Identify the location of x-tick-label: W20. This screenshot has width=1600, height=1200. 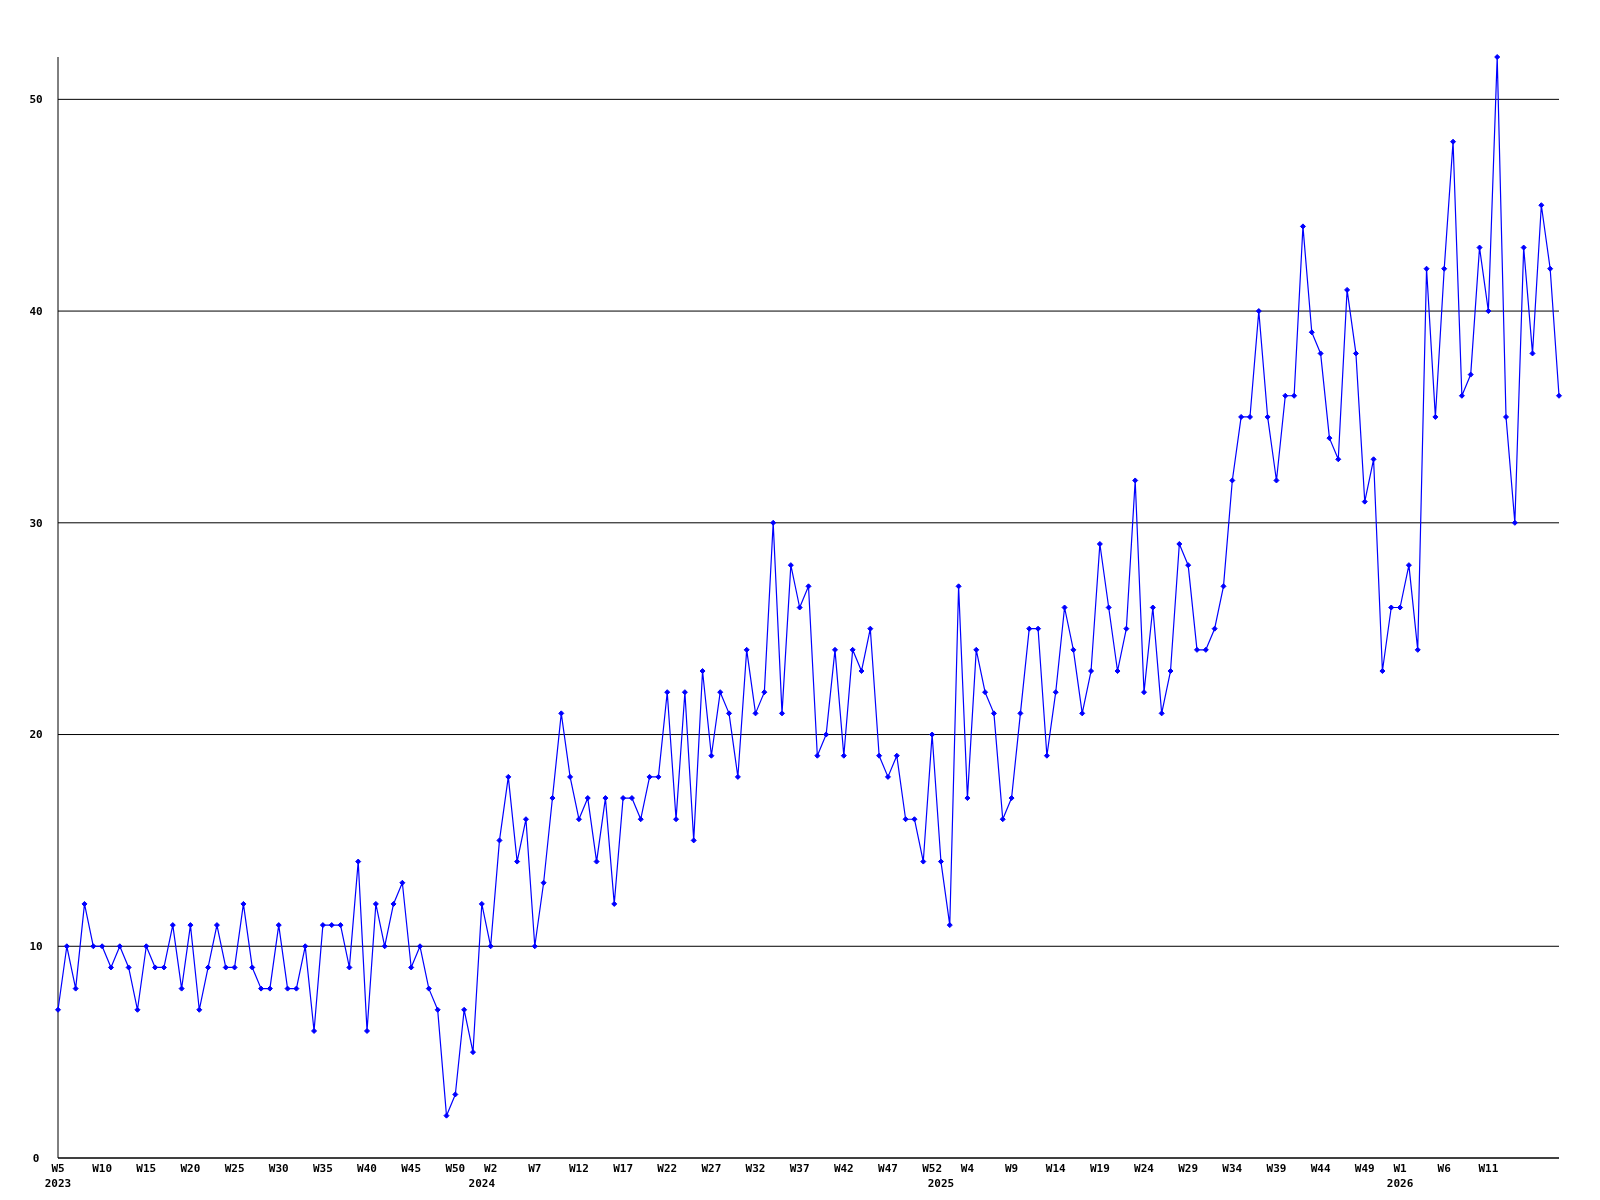
(190, 1168).